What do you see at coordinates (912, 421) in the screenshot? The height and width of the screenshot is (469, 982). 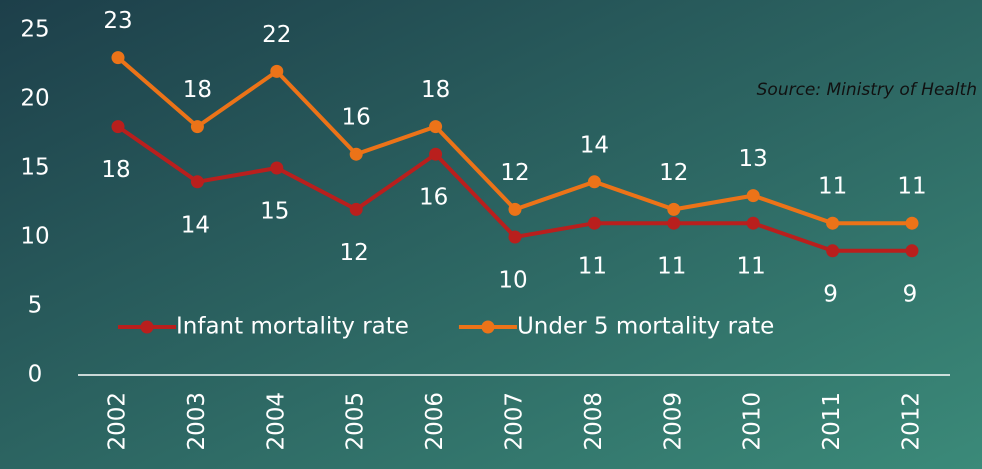 I see `x-tick-label: 2012` at bounding box center [912, 421].